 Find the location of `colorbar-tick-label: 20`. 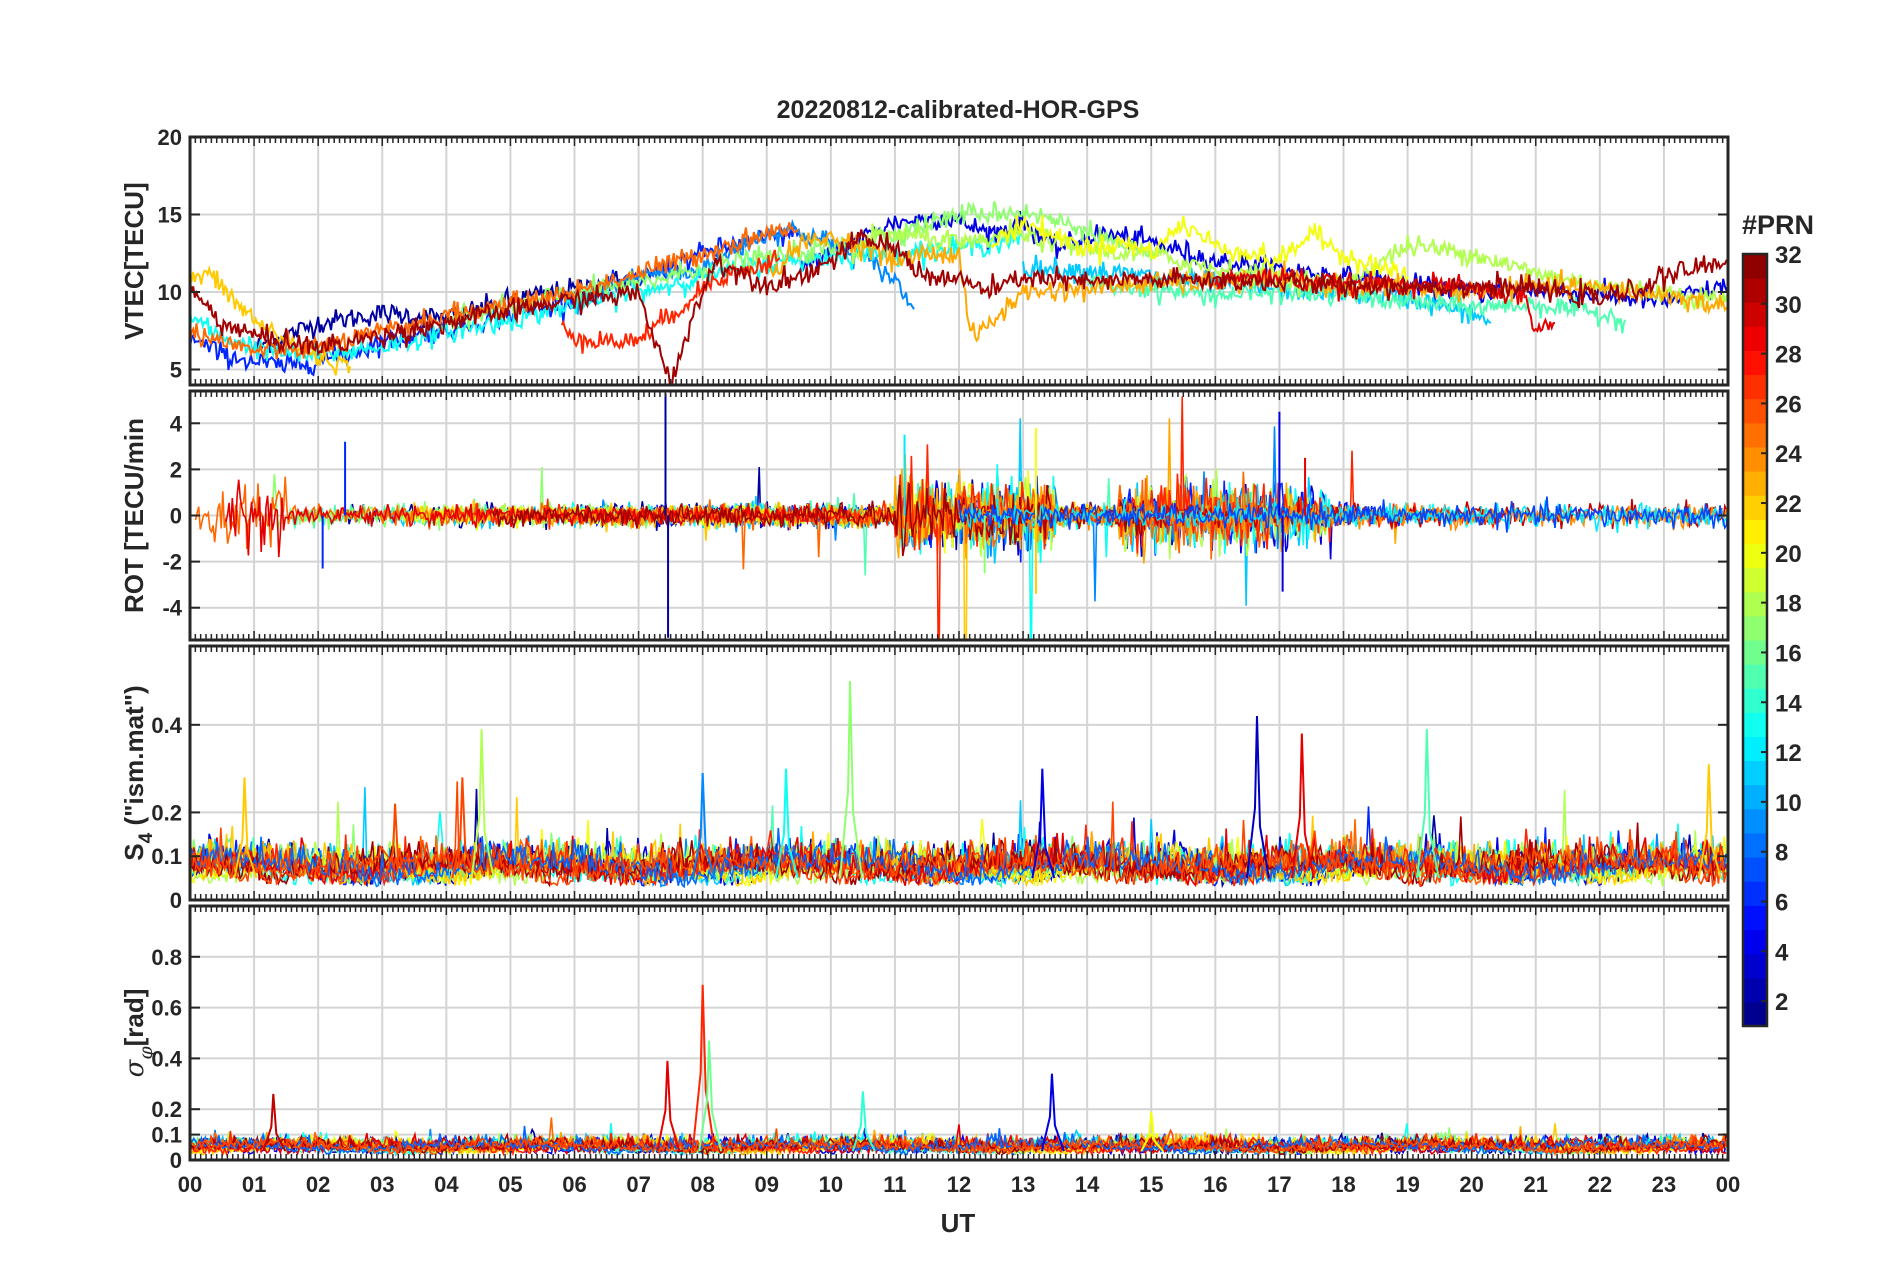

colorbar-tick-label: 20 is located at coordinates (1788, 554).